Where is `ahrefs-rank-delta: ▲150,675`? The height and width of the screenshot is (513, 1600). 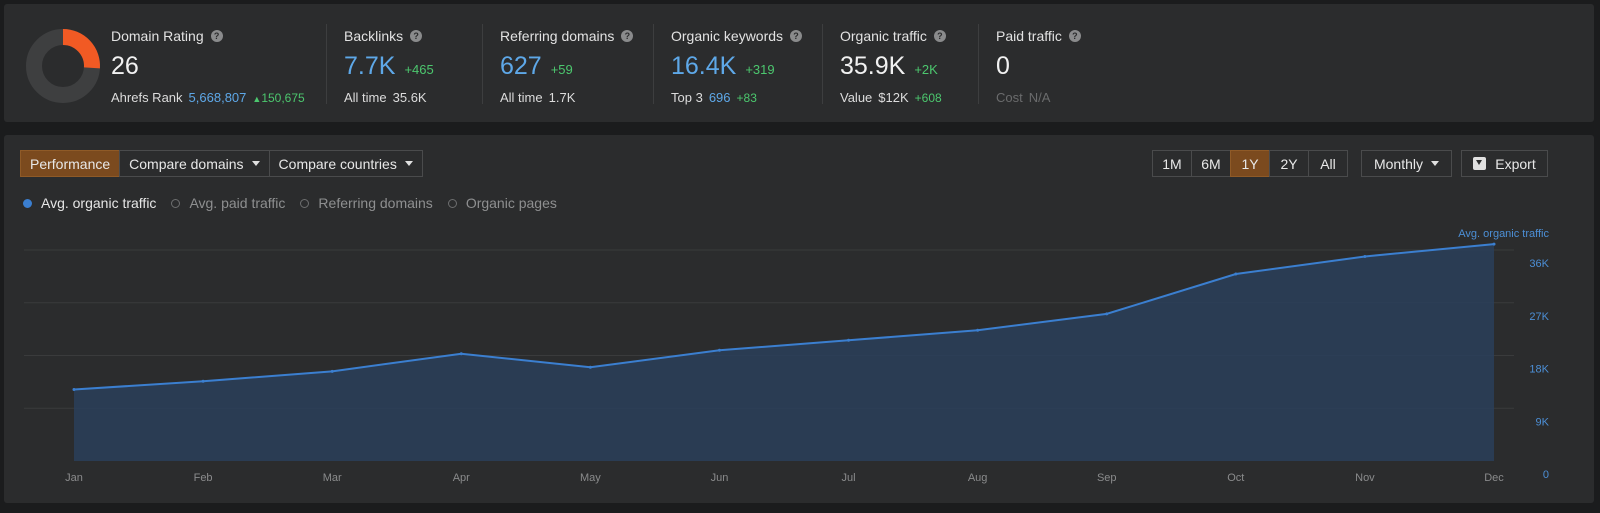
ahrefs-rank-delta: ▲150,675 is located at coordinates (278, 97).